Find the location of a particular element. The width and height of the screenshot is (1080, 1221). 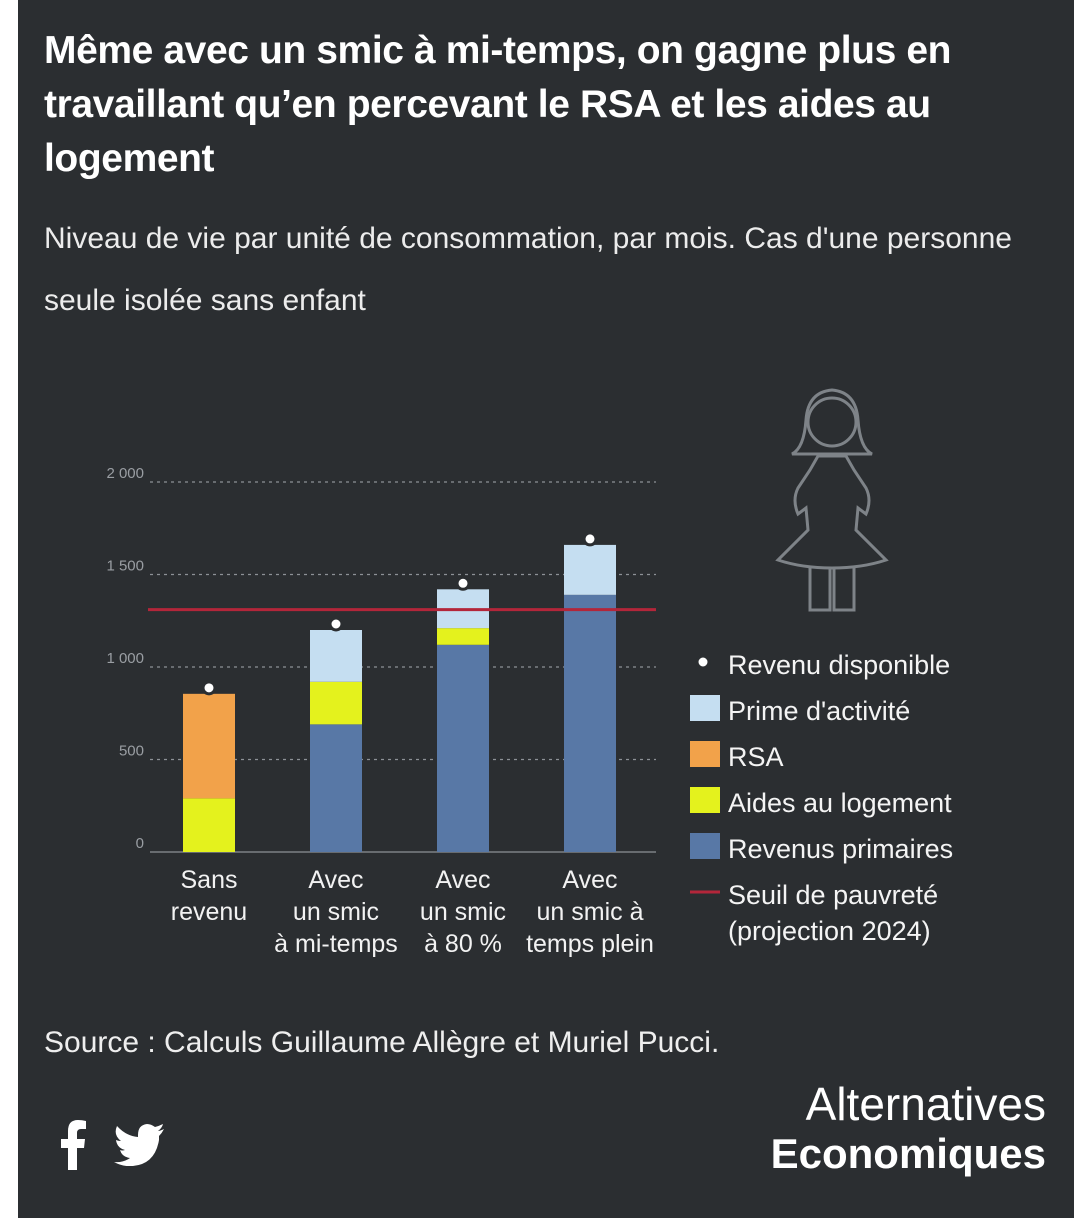

legend-label-aides-au-logement: Aides au logement is located at coordinates (840, 803).